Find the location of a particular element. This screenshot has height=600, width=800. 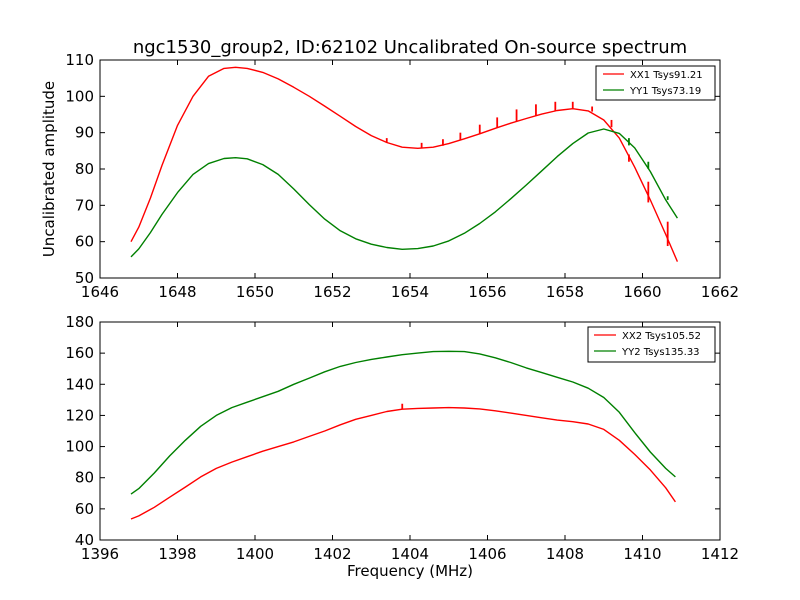

bottom-y-tick-label: 140 is located at coordinates (79, 384).